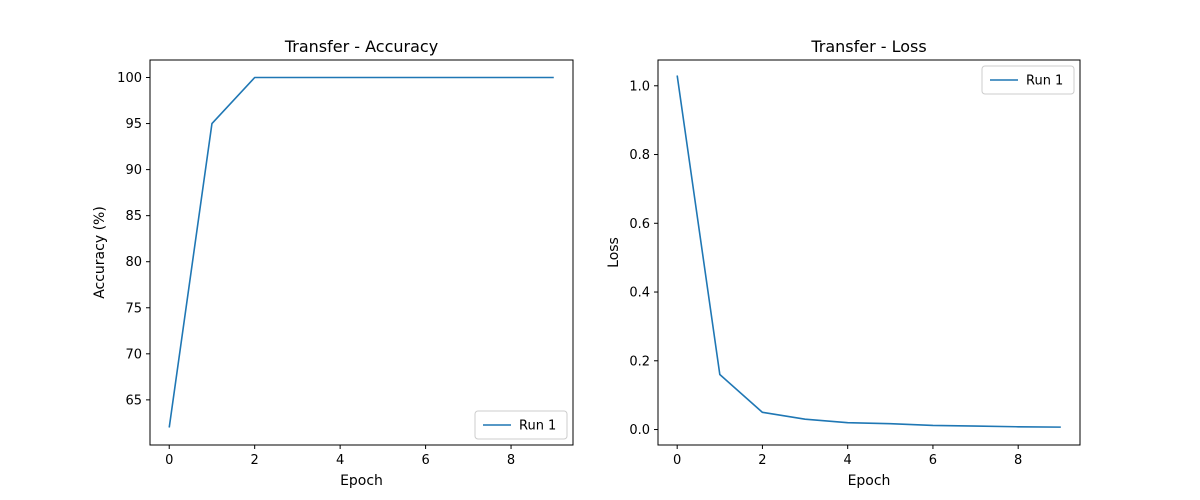 Image resolution: width=1200 pixels, height=500 pixels. What do you see at coordinates (133, 216) in the screenshot?
I see `y-tick-label: 85` at bounding box center [133, 216].